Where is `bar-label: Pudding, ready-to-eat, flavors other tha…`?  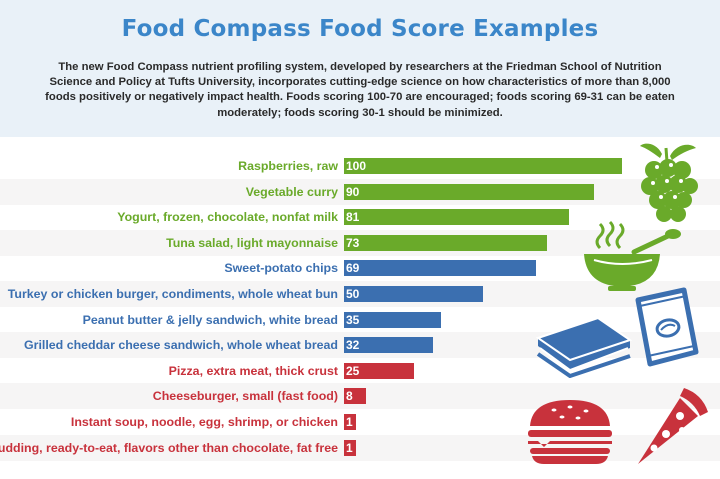 bar-label: Pudding, ready-to-eat, flavors other tha… is located at coordinates (169, 448).